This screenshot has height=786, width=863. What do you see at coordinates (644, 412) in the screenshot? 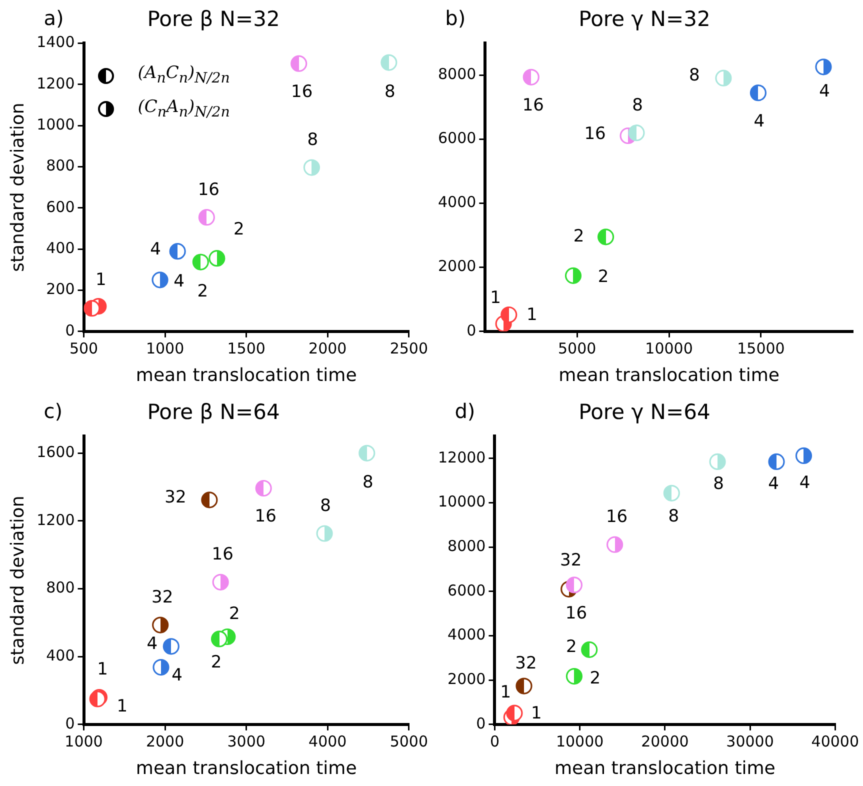
I see `chart-title: Pore γ N=64` at bounding box center [644, 412].